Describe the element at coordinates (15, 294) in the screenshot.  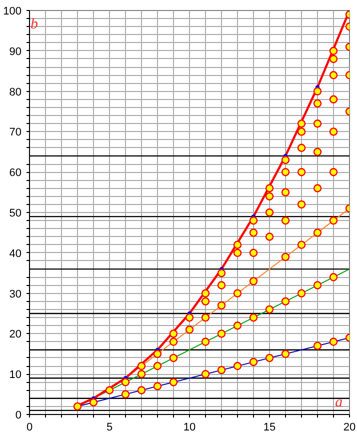
I see `y-tick-label: 30` at that location.